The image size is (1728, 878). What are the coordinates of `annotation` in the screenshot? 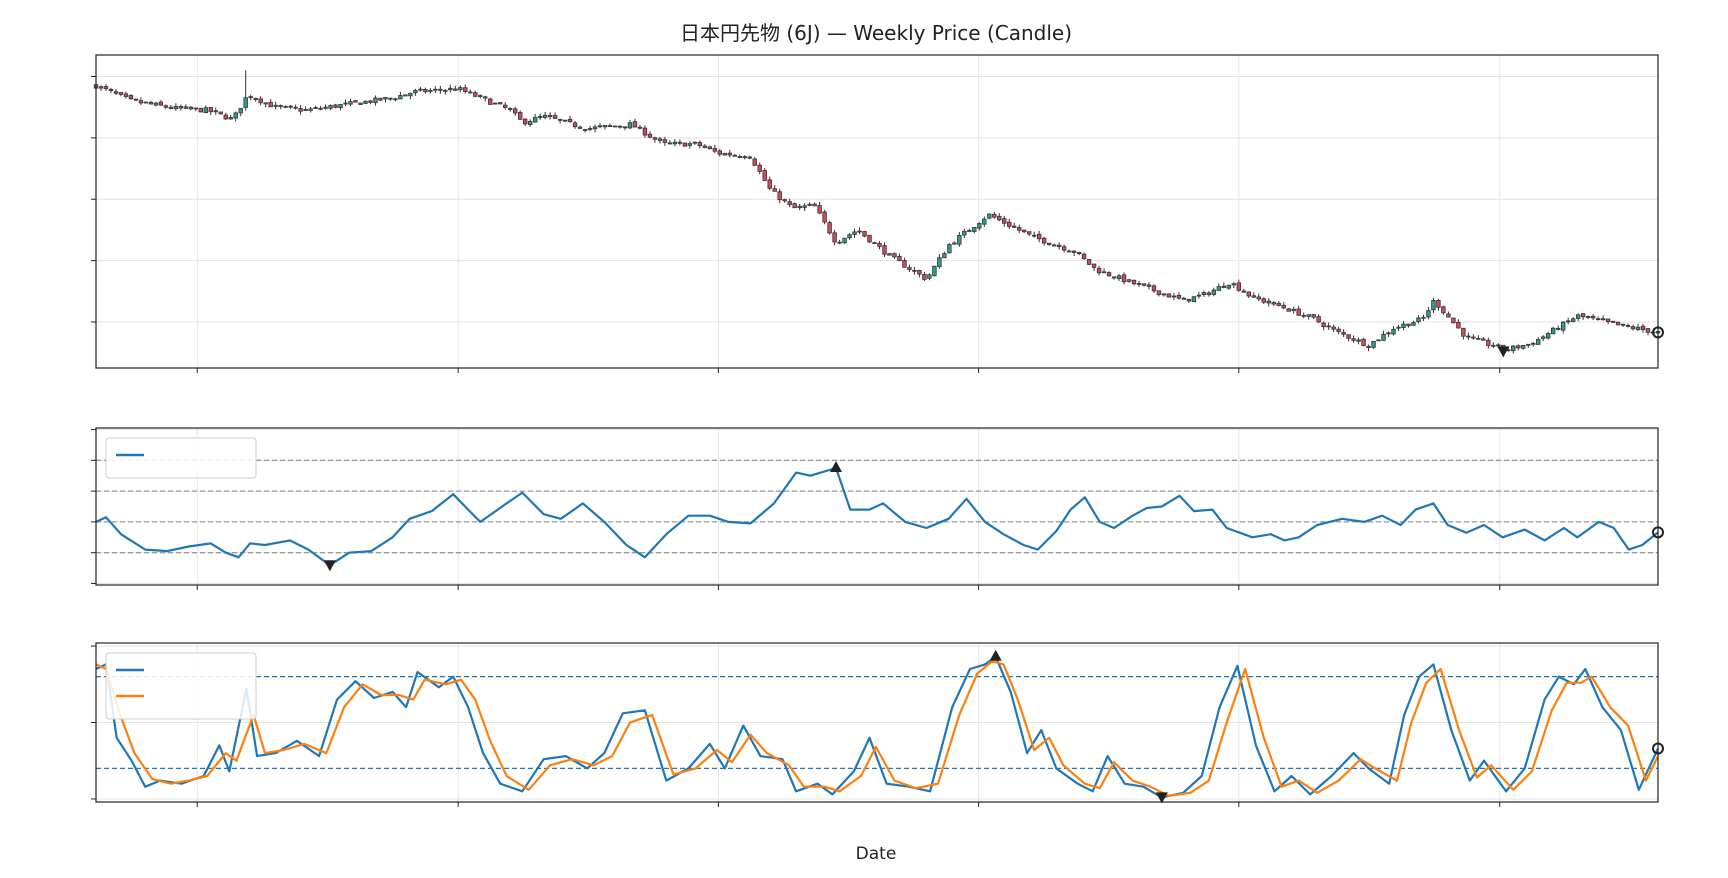 It's located at (1161, 798).